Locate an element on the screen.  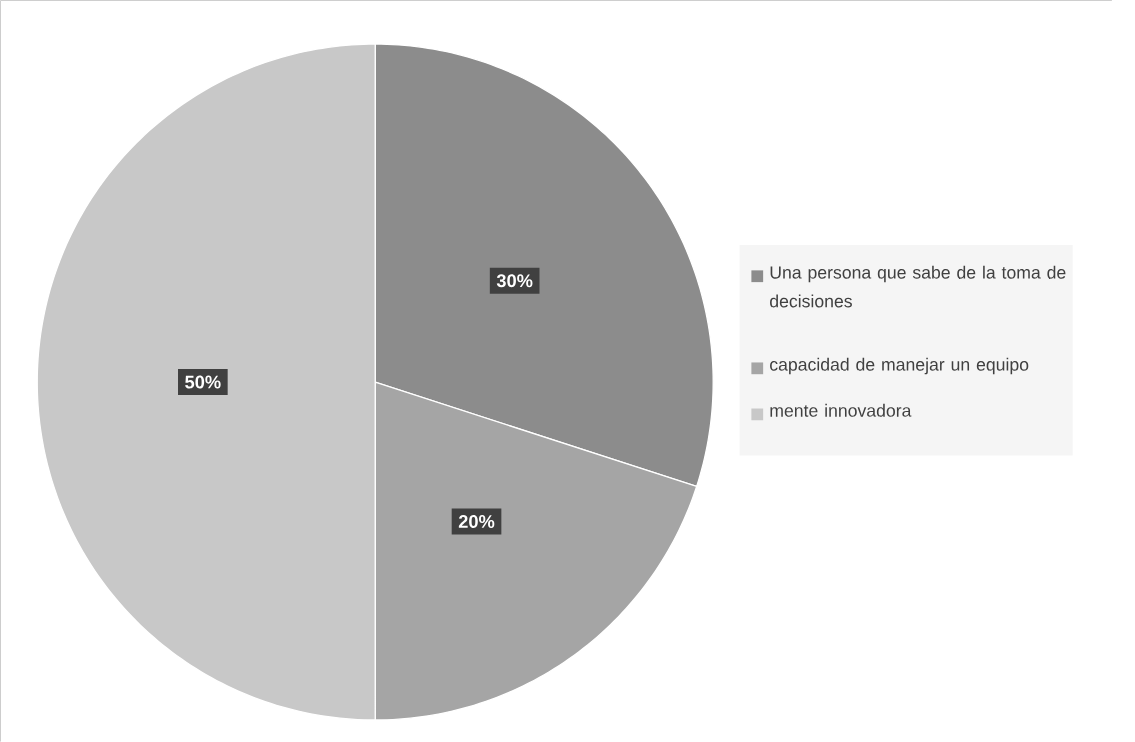
legend-label: Una persona que sabe de la toma de decisiones is located at coordinates (918, 286).